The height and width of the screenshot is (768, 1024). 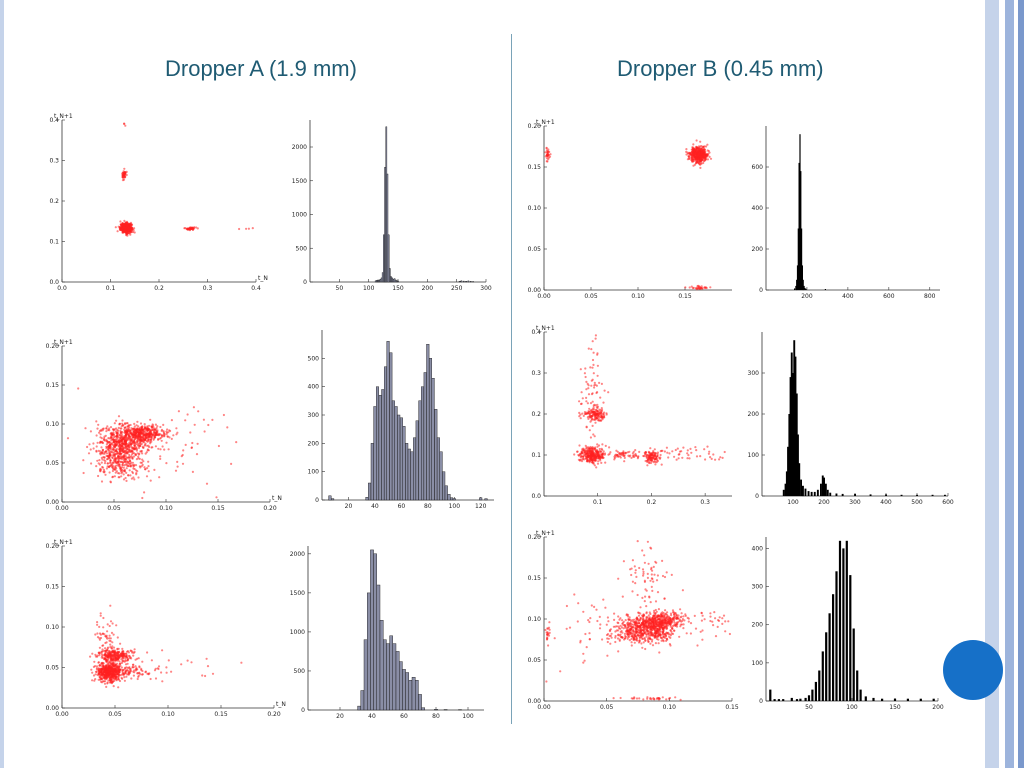 What do you see at coordinates (299, 215) in the screenshot?
I see `y-tick-label: 1000` at bounding box center [299, 215].